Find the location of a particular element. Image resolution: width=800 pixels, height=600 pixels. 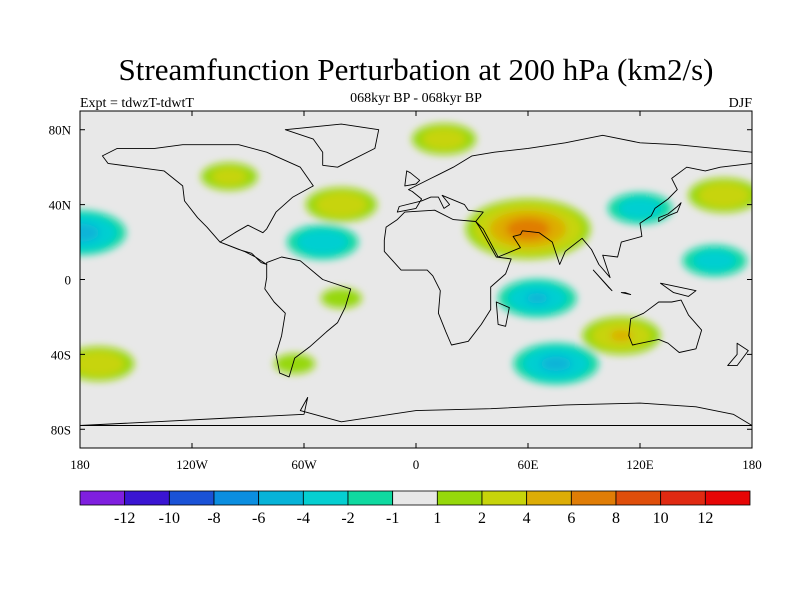

y-tick-label: 40N is located at coordinates (60, 205).